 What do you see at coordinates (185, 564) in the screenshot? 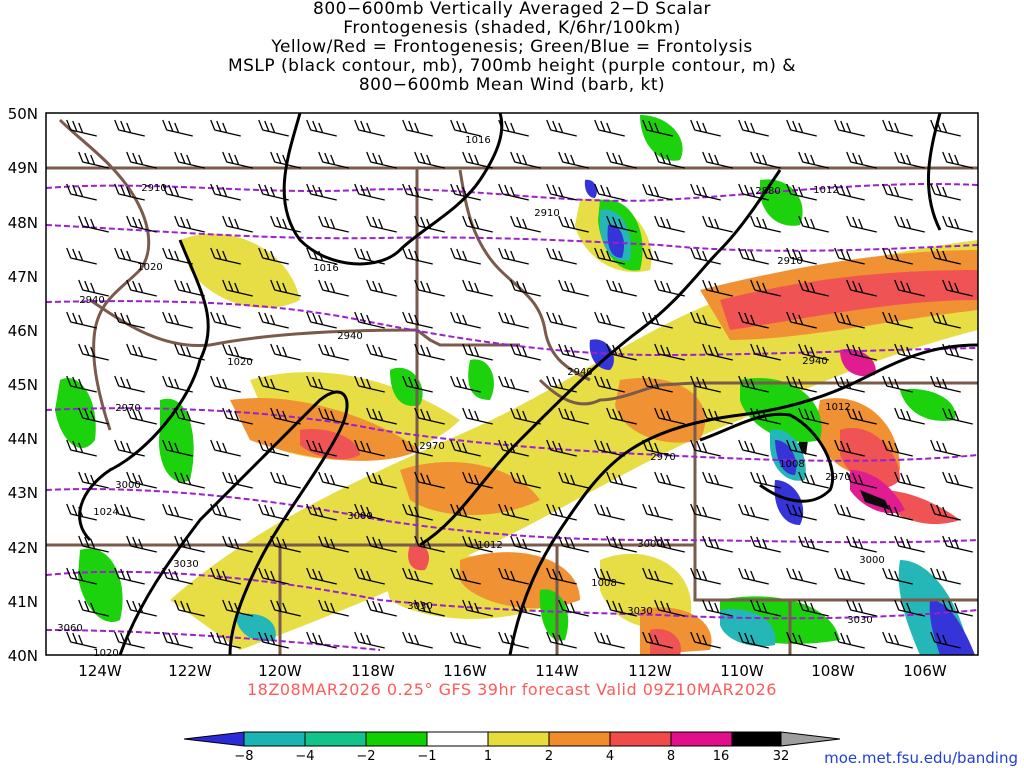
I see `height-label: 3030` at bounding box center [185, 564].